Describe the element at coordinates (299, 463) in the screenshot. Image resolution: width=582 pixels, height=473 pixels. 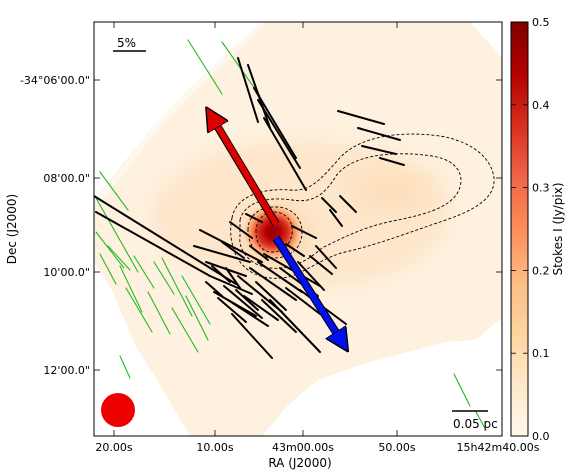
I see `x-axis-label: RA (J2000)` at that location.